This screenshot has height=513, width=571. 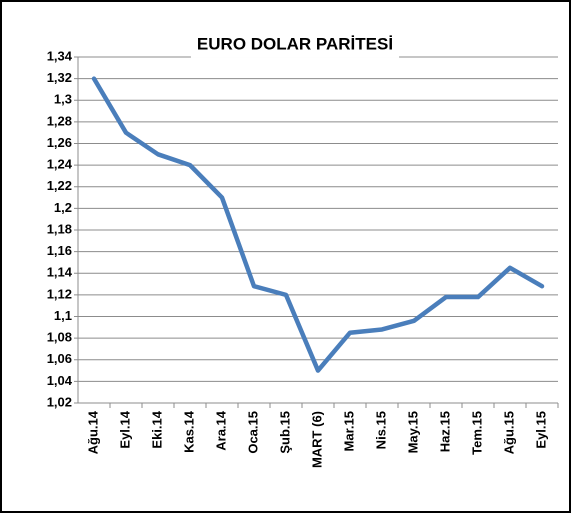 I want to click on x-tick-label: Nis.15, so click(x=380, y=430).